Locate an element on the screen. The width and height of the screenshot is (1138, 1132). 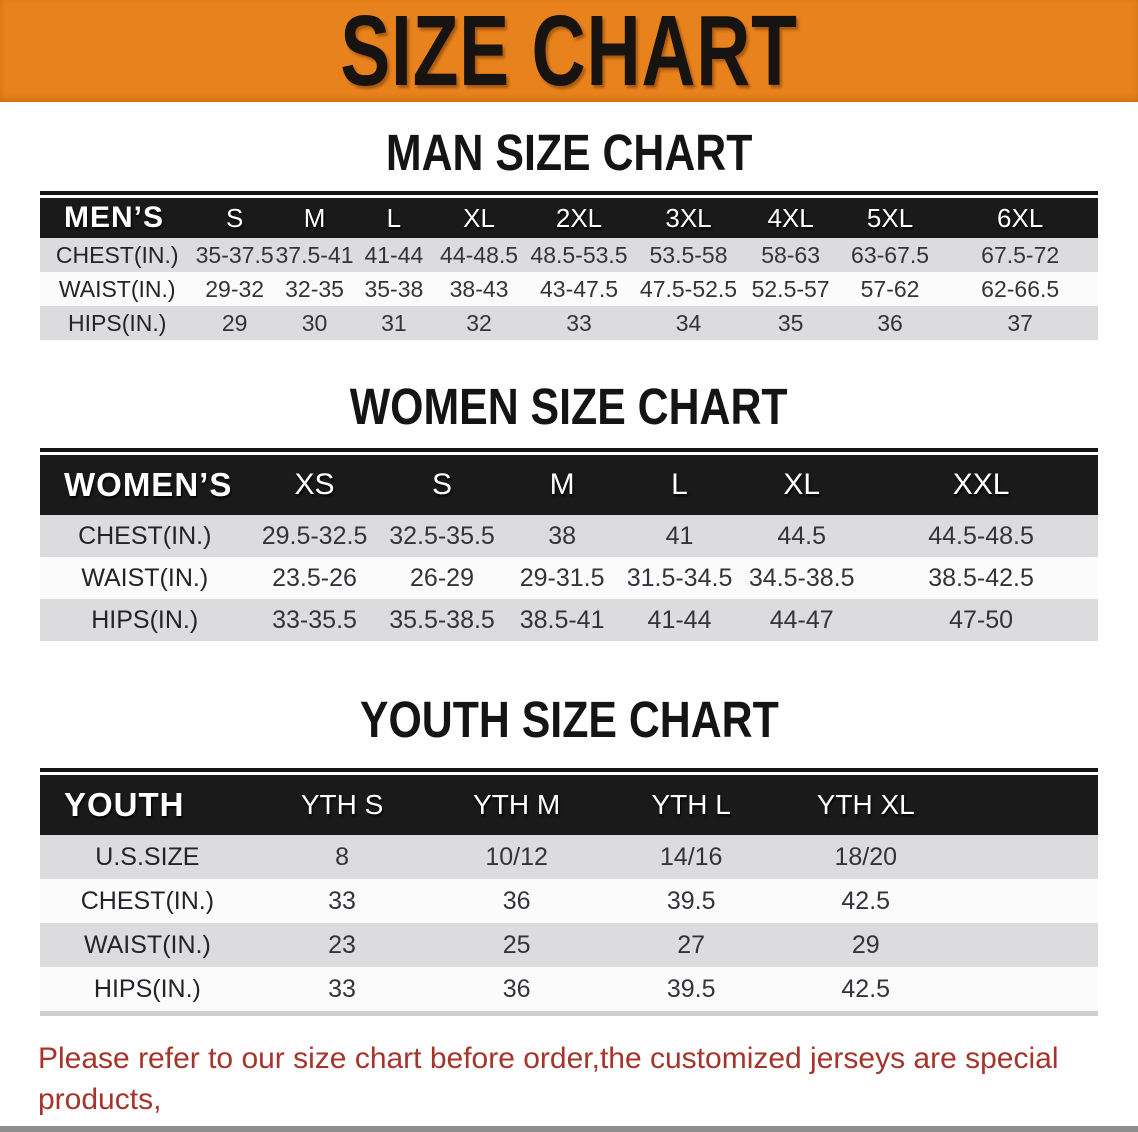
cell: 30 is located at coordinates (314, 322).